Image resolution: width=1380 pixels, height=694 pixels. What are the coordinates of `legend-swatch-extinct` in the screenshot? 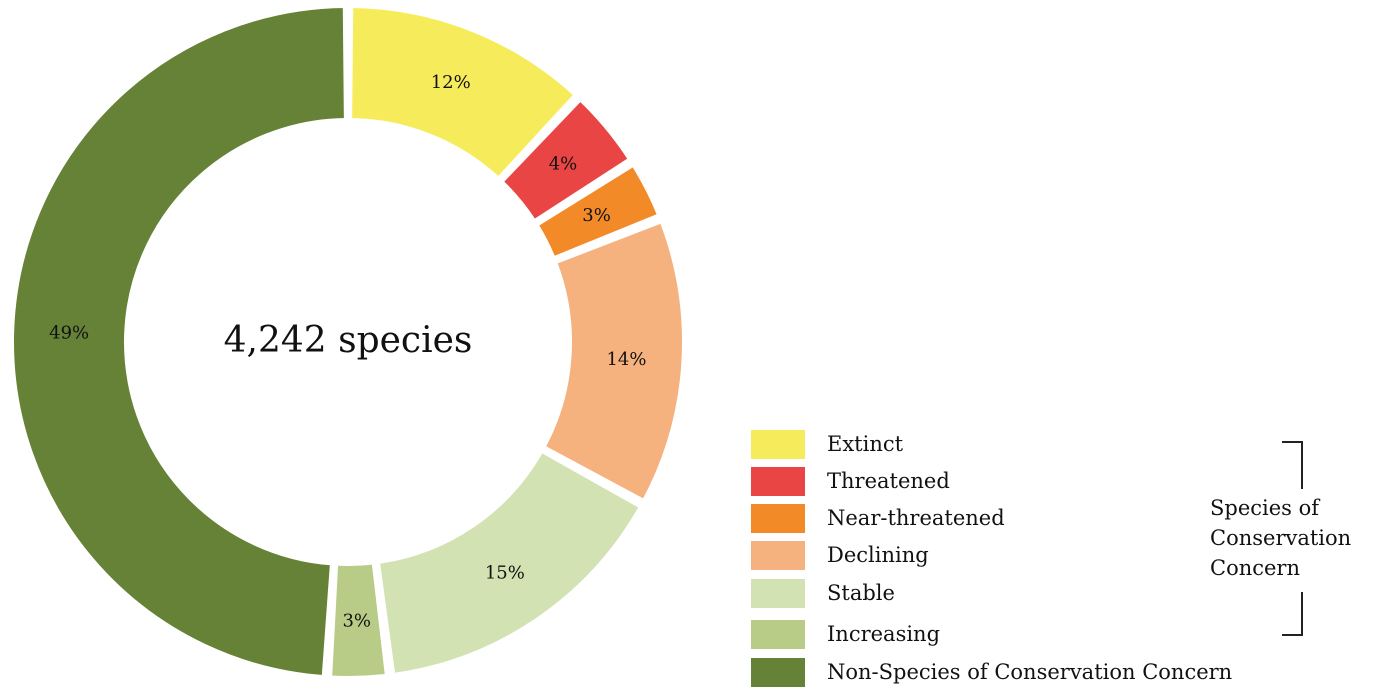 It's located at (778, 444).